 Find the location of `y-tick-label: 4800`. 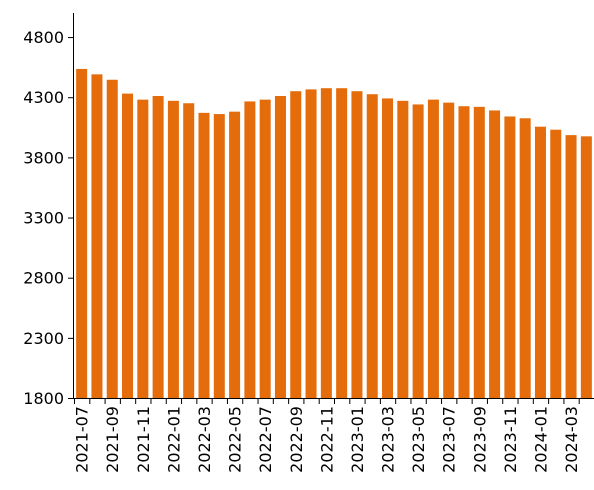

y-tick-label: 4800 is located at coordinates (43, 37).